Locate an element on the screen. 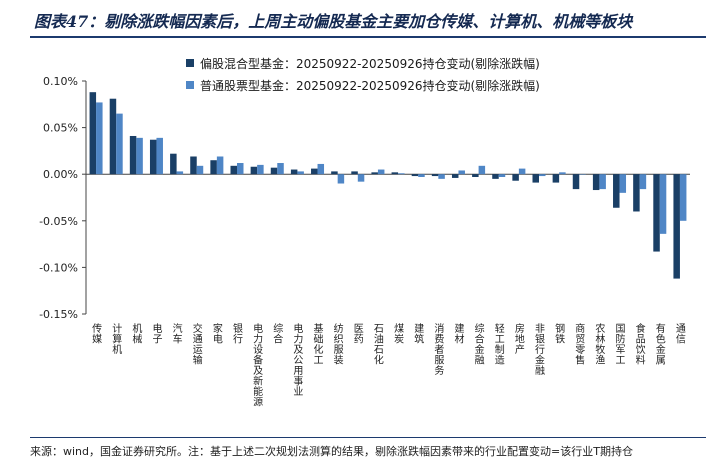 This screenshot has width=726, height=466. x-tick-label-24: 商贸零售 is located at coordinates (580, 344).